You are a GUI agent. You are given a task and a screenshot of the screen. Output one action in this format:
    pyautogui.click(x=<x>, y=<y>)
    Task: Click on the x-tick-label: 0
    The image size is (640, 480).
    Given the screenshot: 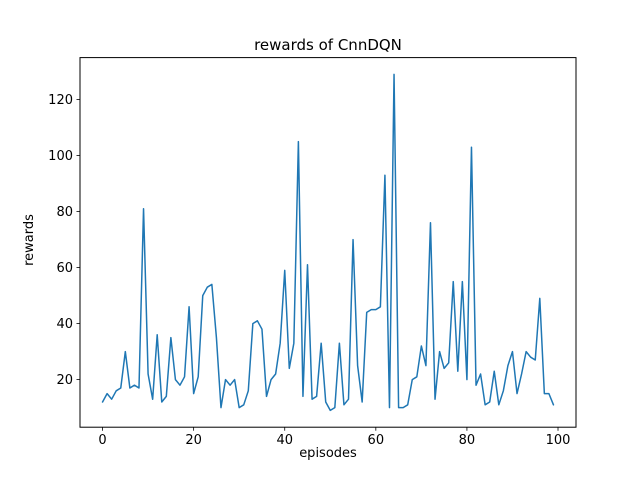 What is the action you would take?
    pyautogui.click(x=102, y=440)
    